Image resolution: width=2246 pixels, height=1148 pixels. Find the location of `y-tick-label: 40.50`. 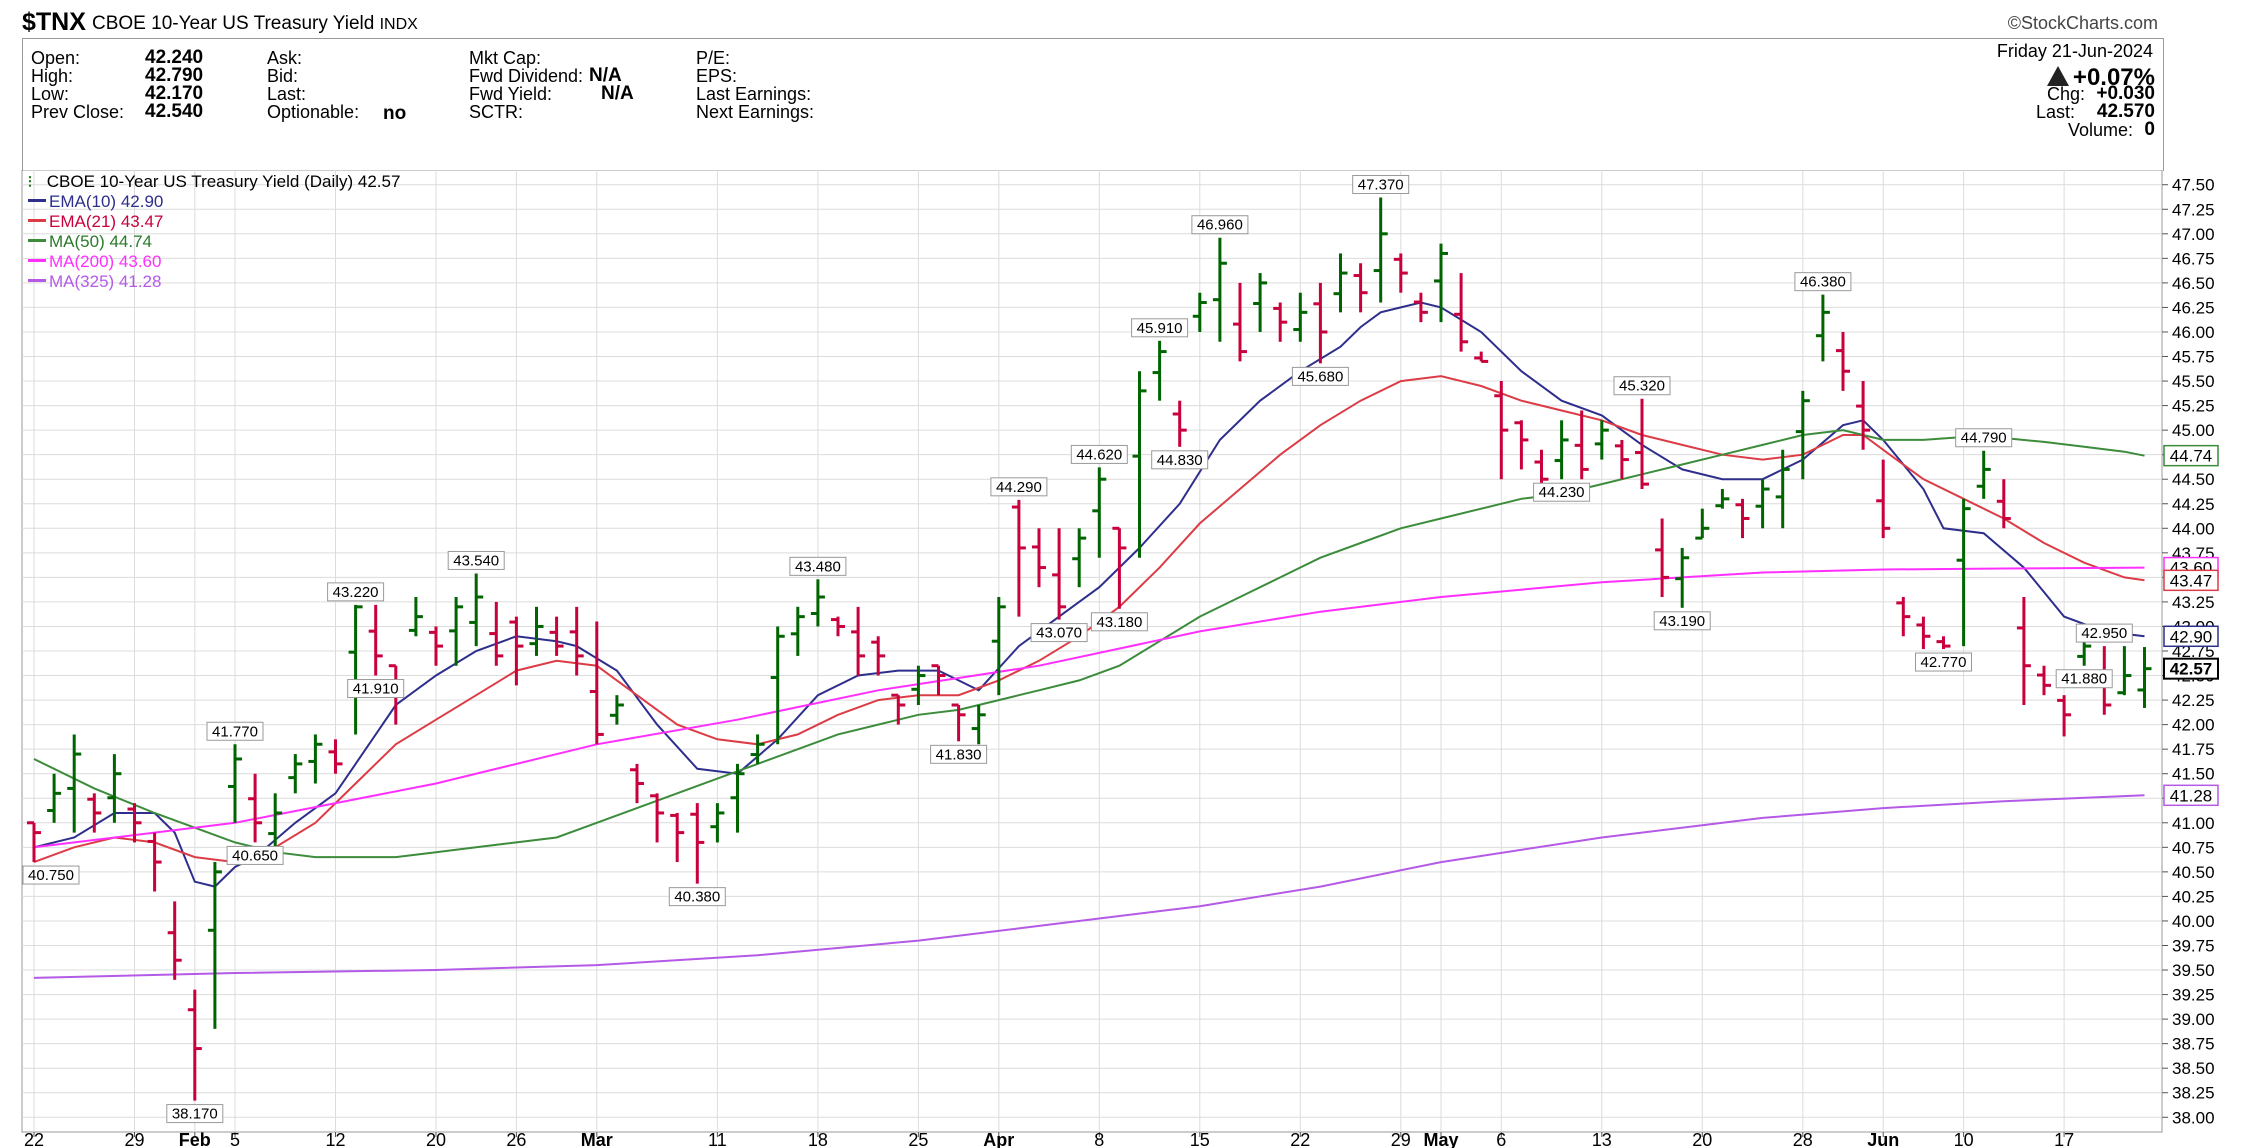

y-tick-label: 40.50 is located at coordinates (2193, 872).